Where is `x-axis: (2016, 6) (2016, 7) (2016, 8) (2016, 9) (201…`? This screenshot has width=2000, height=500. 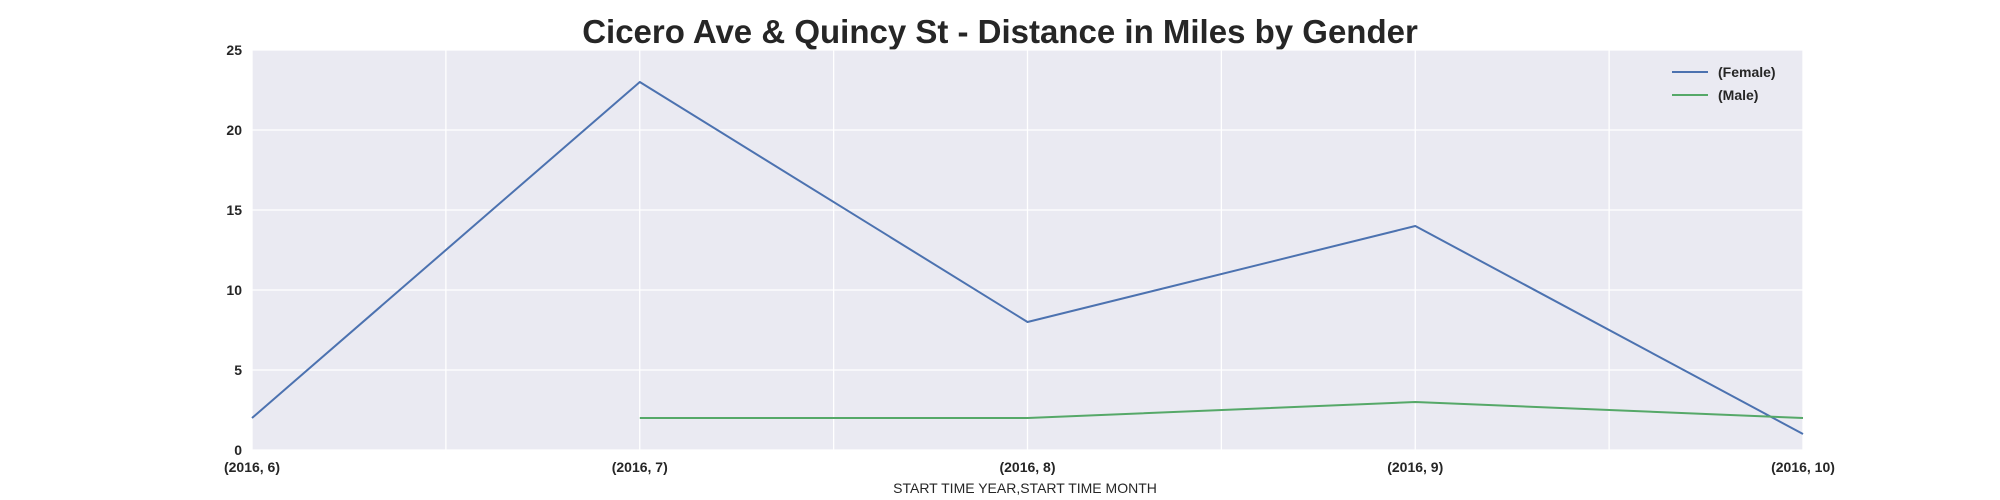
x-axis: (2016, 6) (2016, 7) (2016, 8) (2016, 9) (201… is located at coordinates (1029, 467).